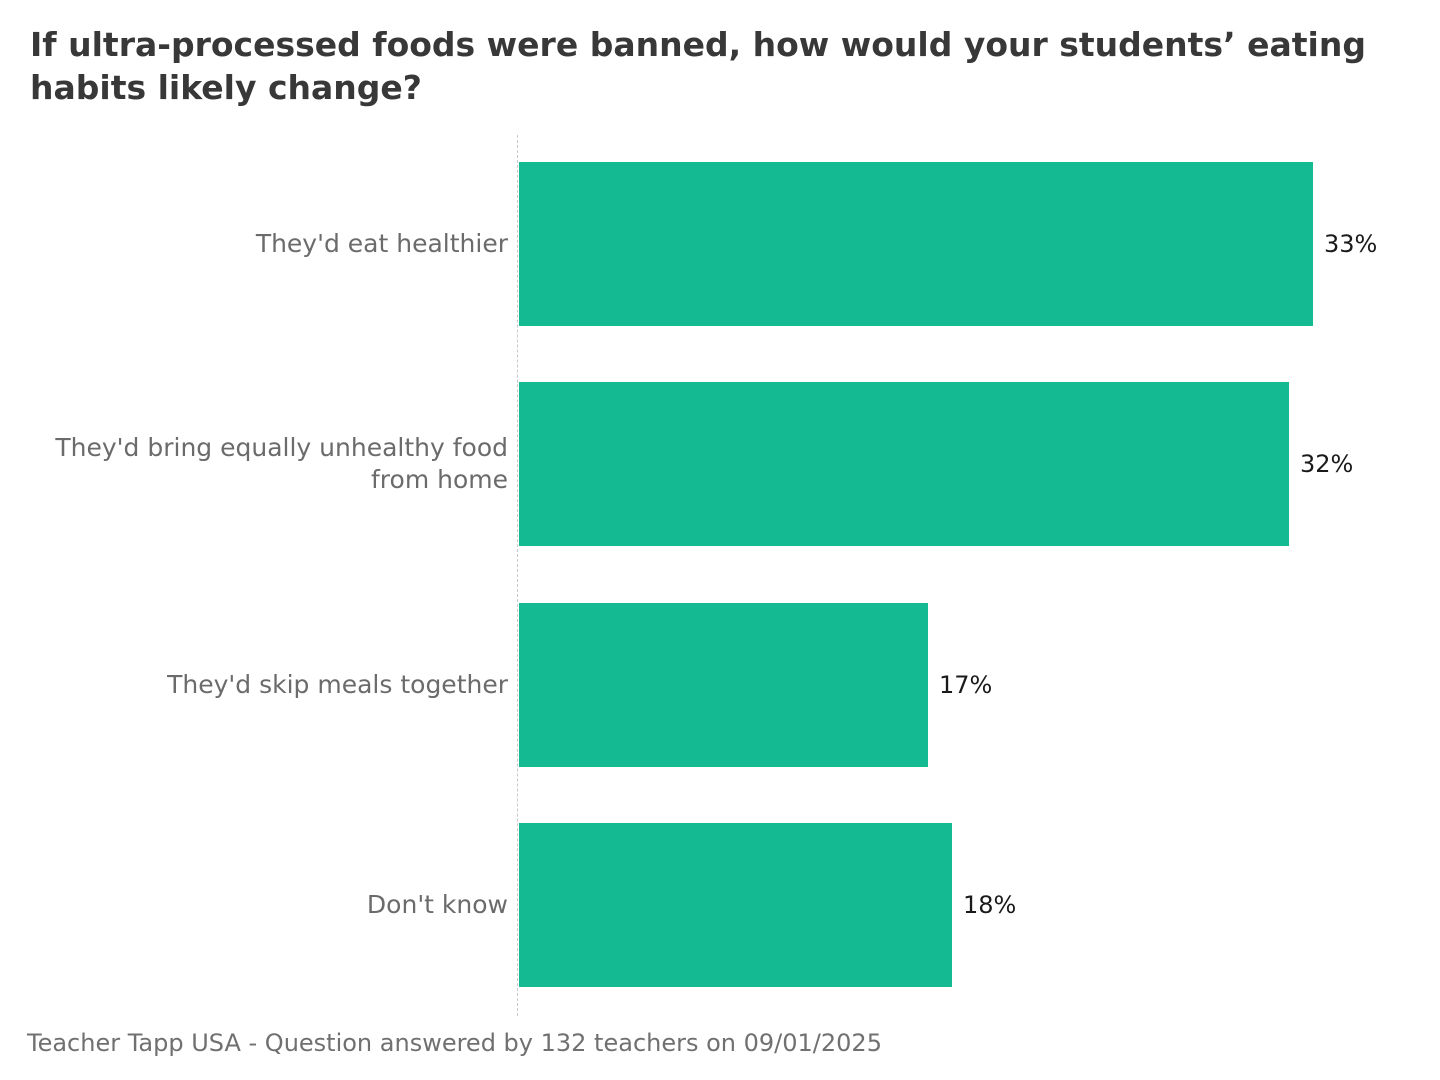 The image size is (1440, 1080). What do you see at coordinates (381, 243) in the screenshot?
I see `category-label: They'd eat healthier` at bounding box center [381, 243].